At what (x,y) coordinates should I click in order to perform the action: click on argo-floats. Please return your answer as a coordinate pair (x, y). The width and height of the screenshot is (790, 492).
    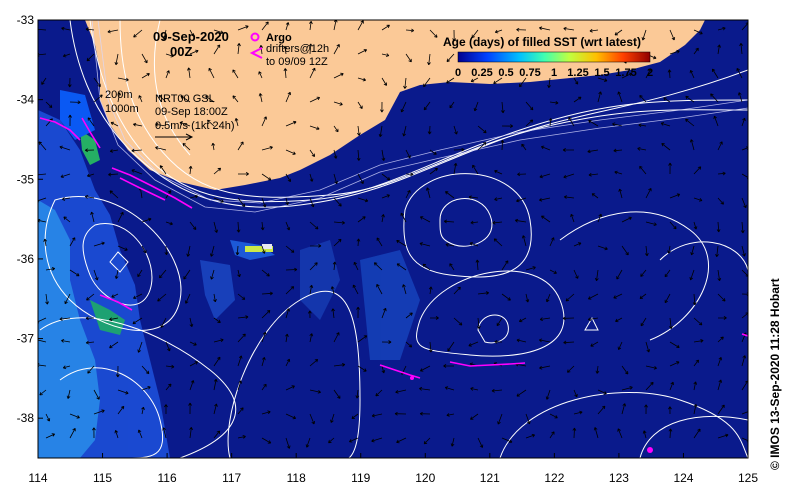
    Looking at the image, I should click on (531, 414).